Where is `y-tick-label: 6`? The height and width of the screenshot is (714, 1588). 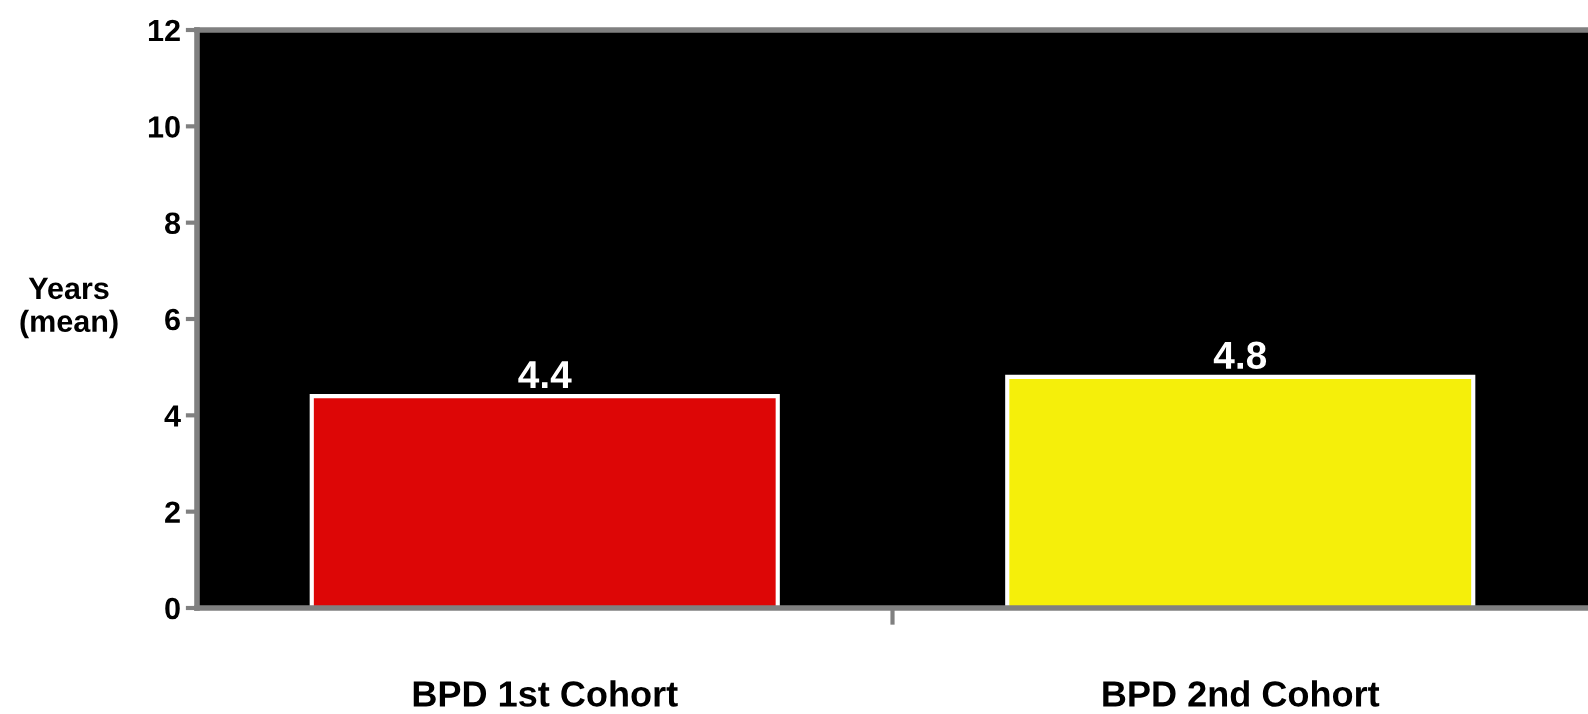 y-tick-label: 6 is located at coordinates (172, 319).